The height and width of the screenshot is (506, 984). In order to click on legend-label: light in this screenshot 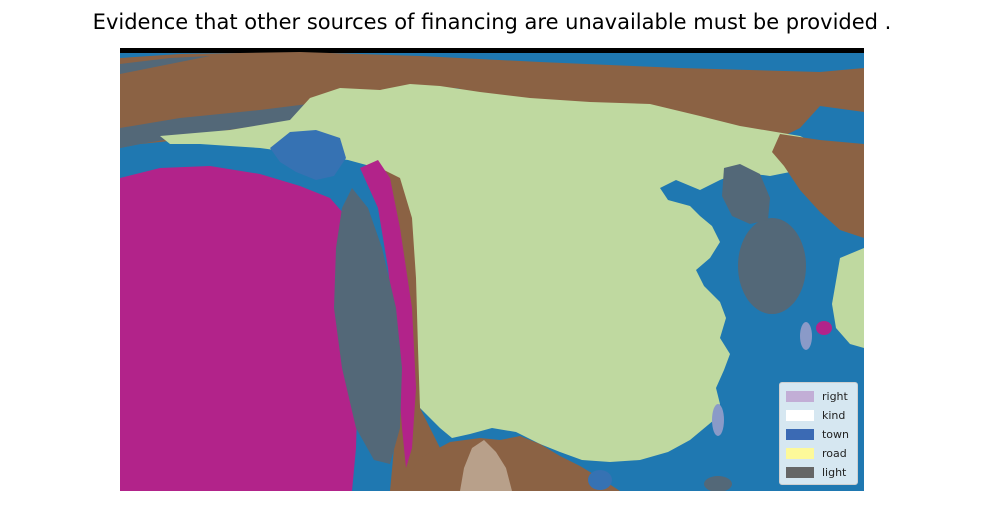, I will do `click(834, 472)`.